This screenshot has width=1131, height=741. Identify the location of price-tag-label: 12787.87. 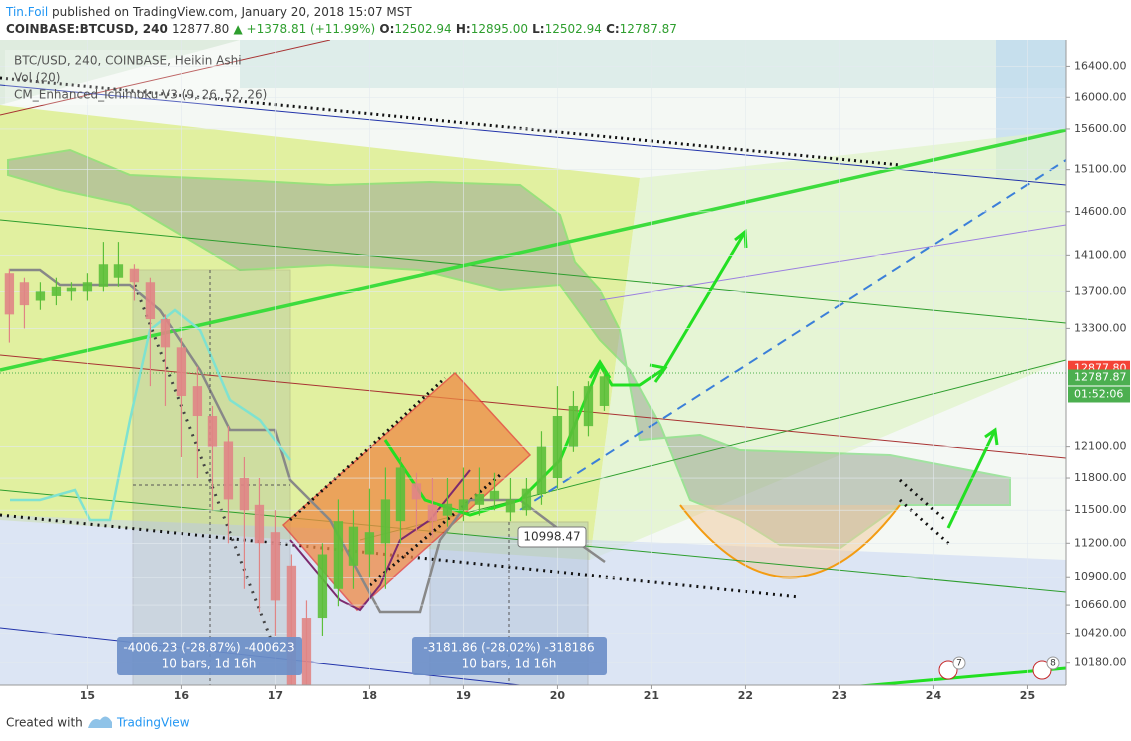
(1100, 376).